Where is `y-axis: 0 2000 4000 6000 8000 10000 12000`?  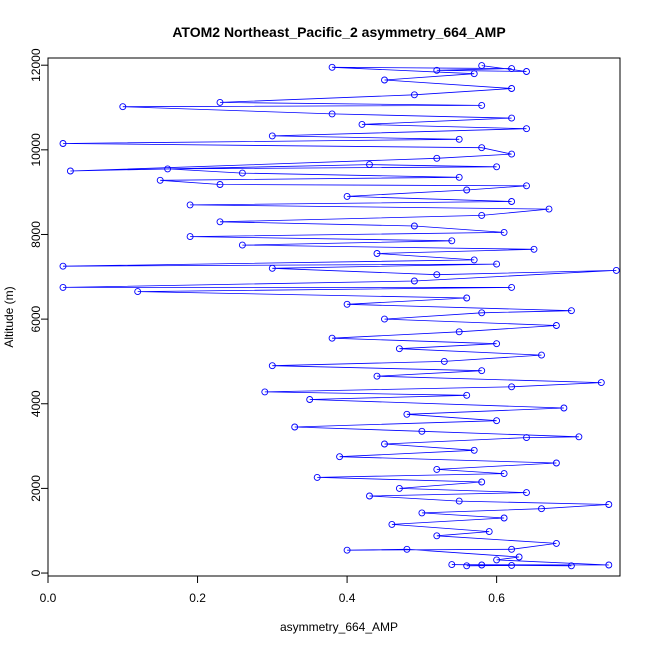
y-axis: 0 2000 4000 6000 8000 10000 12000 is located at coordinates (39, 312).